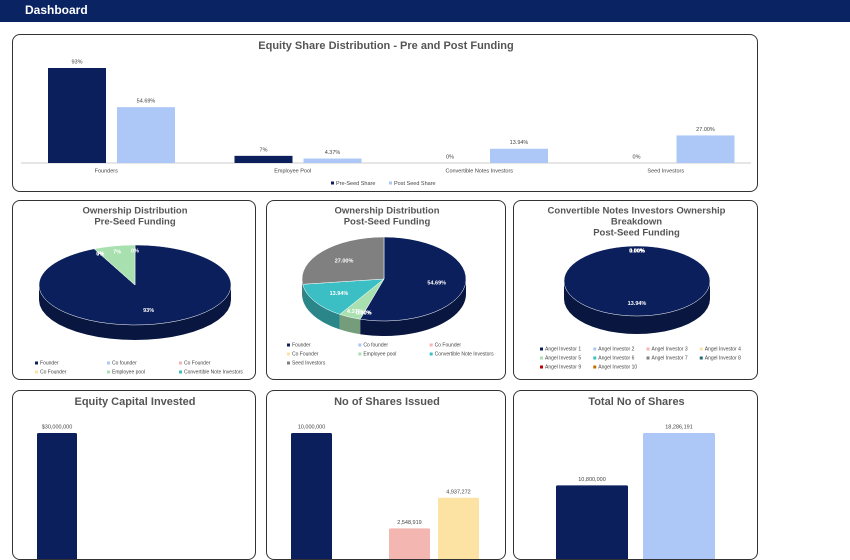  Describe the element at coordinates (563, 358) in the screenshot. I see `legend-label: Angel Investor 5` at that location.